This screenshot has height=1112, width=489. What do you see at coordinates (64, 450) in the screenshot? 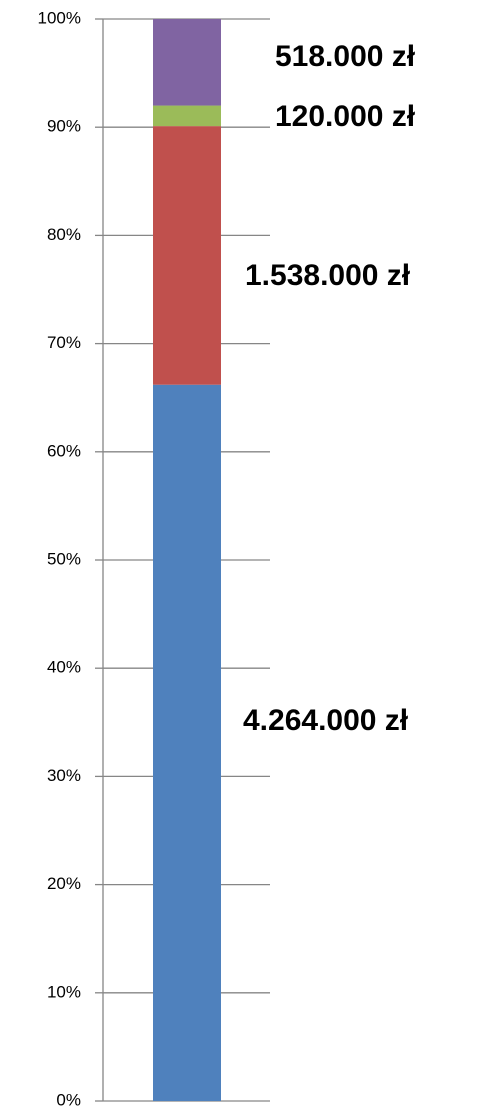
I see `y-tick-label: 60%` at bounding box center [64, 450].